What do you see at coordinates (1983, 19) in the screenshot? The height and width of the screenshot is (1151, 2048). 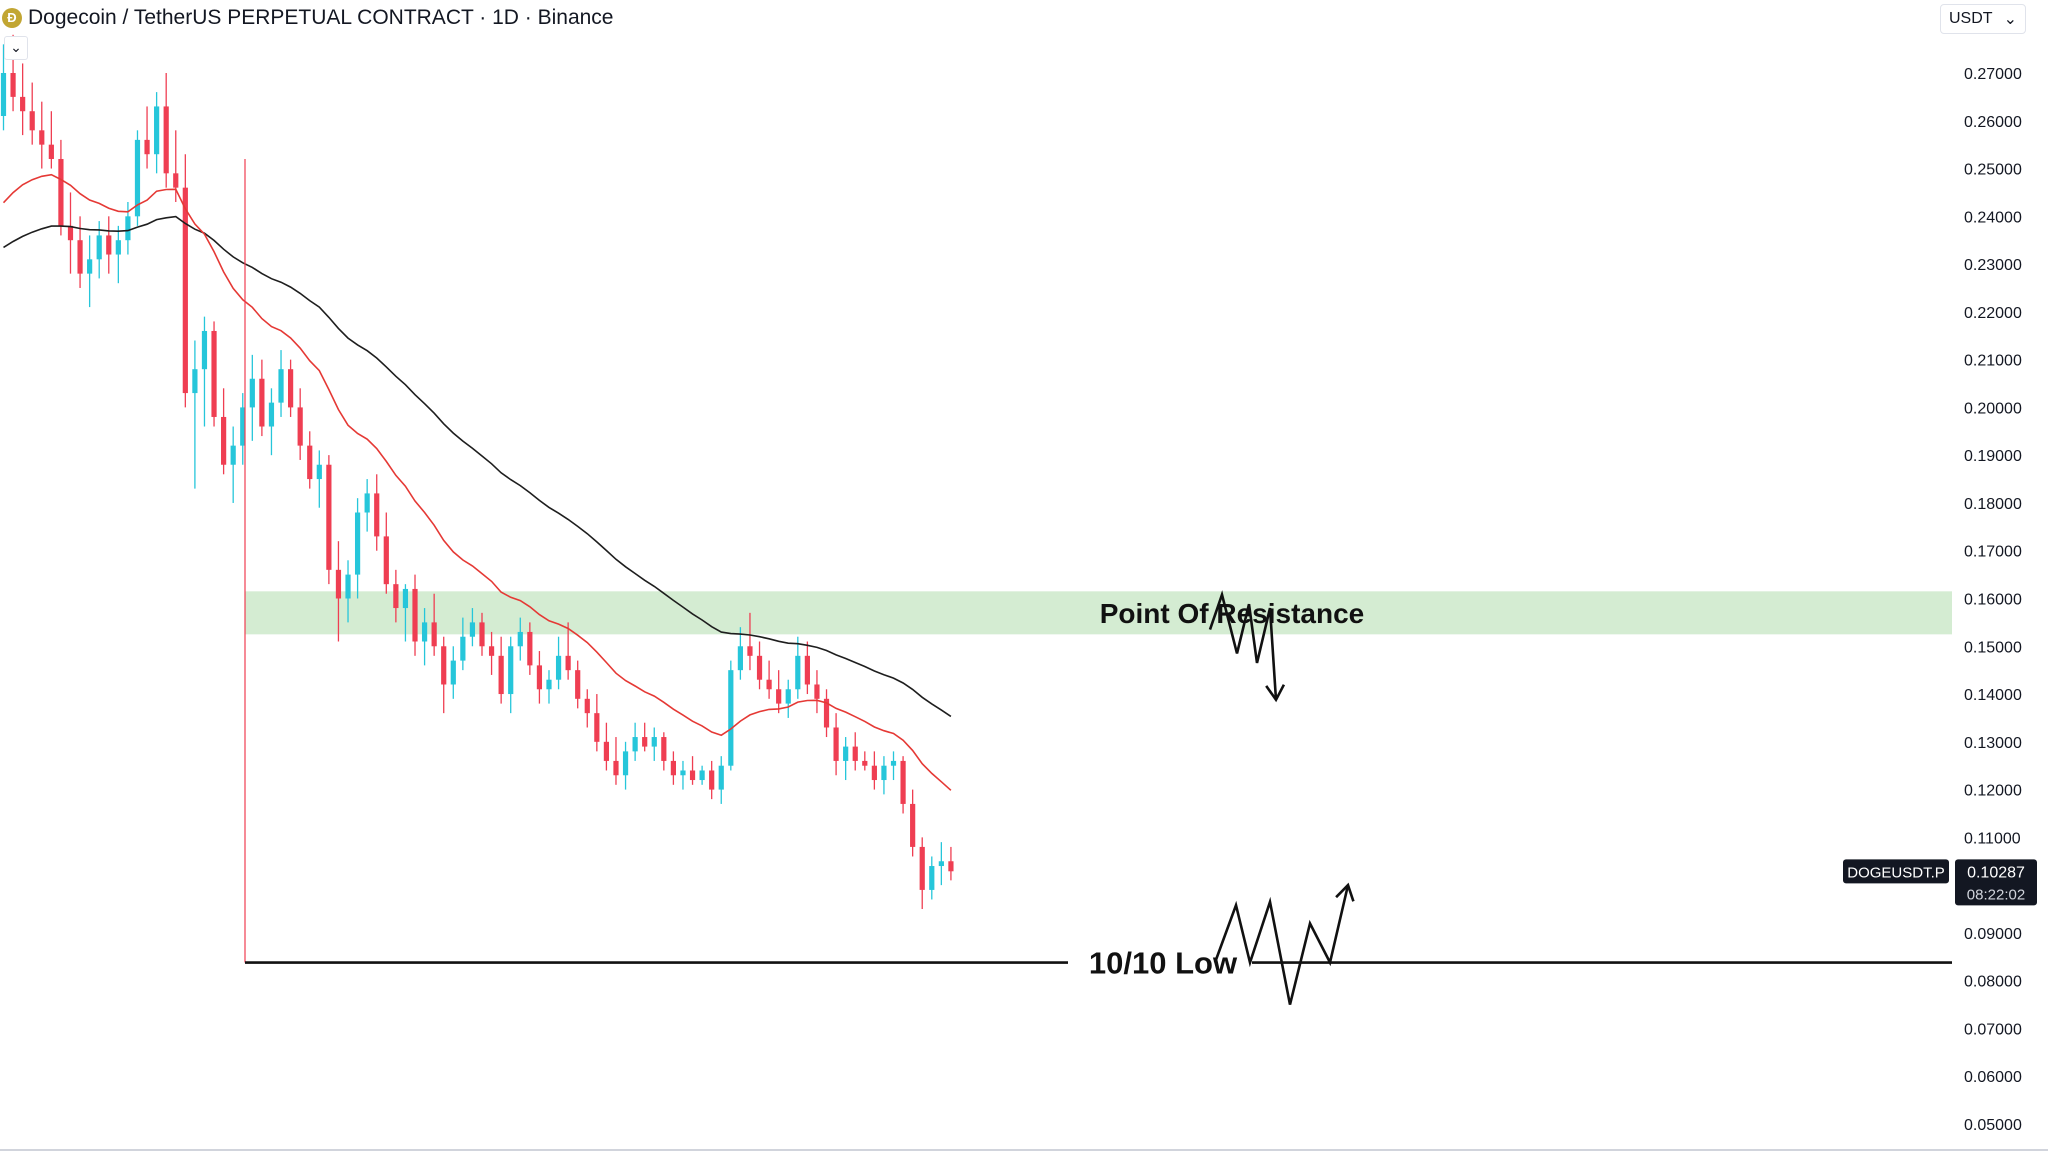 I see `currency-selector: USDT ⌄` at bounding box center [1983, 19].